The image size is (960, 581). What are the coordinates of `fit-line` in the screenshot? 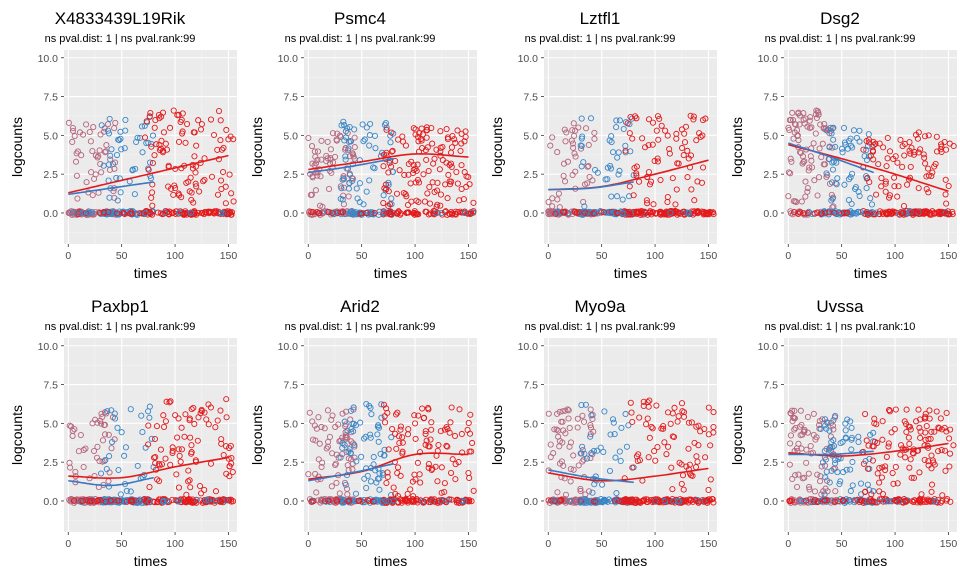 It's located at (591, 476).